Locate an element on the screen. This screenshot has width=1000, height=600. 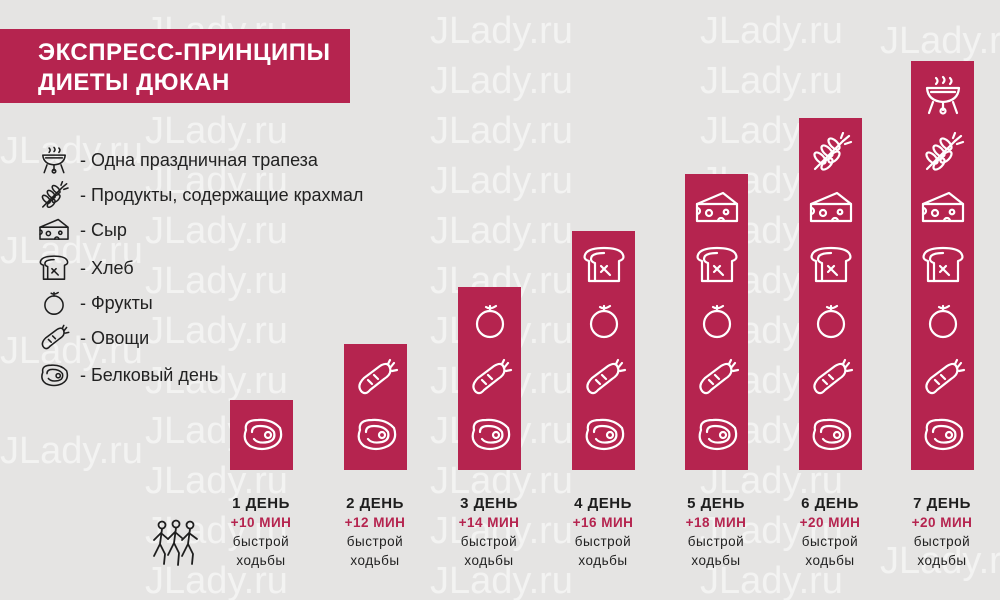
title-banner: ЭКСПРЕСС-ПРИНЦИПЫ ДИЕТЫ ДЮКАН is located at coordinates (175, 66).